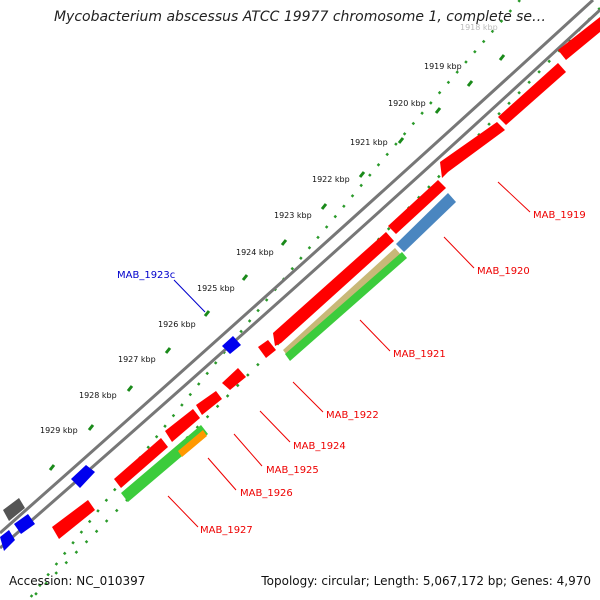 Image resolution: width=600 pixels, height=600 pixels. What do you see at coordinates (77, 581) in the screenshot?
I see `accession-text: Accession: NC_010397` at bounding box center [77, 581].